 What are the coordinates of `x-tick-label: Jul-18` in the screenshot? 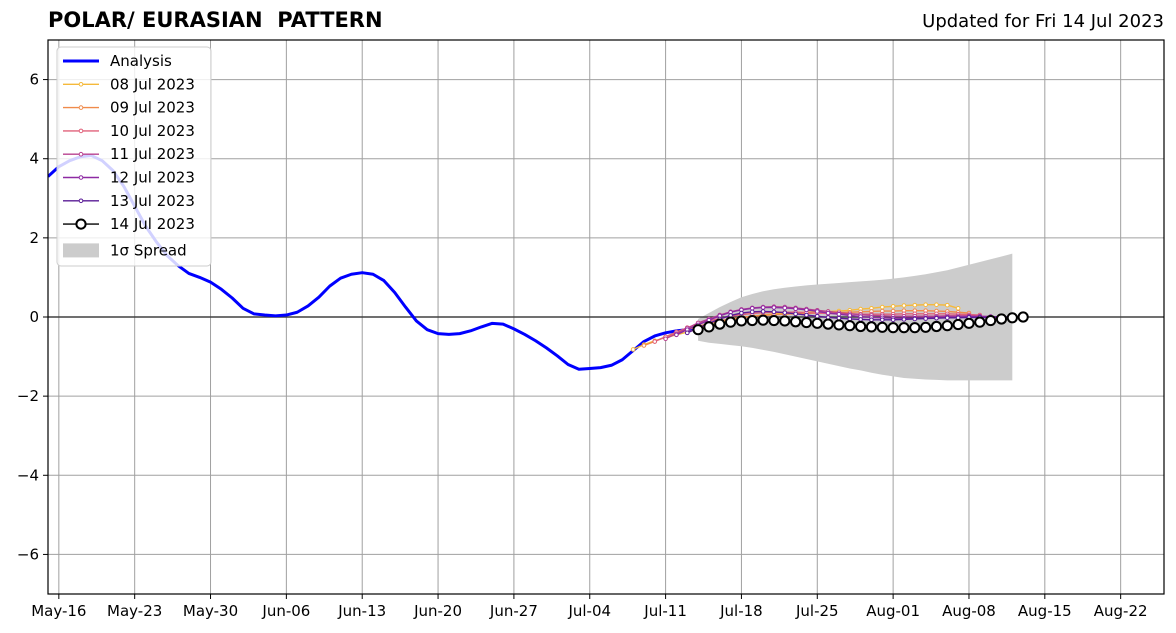 It's located at (741, 611).